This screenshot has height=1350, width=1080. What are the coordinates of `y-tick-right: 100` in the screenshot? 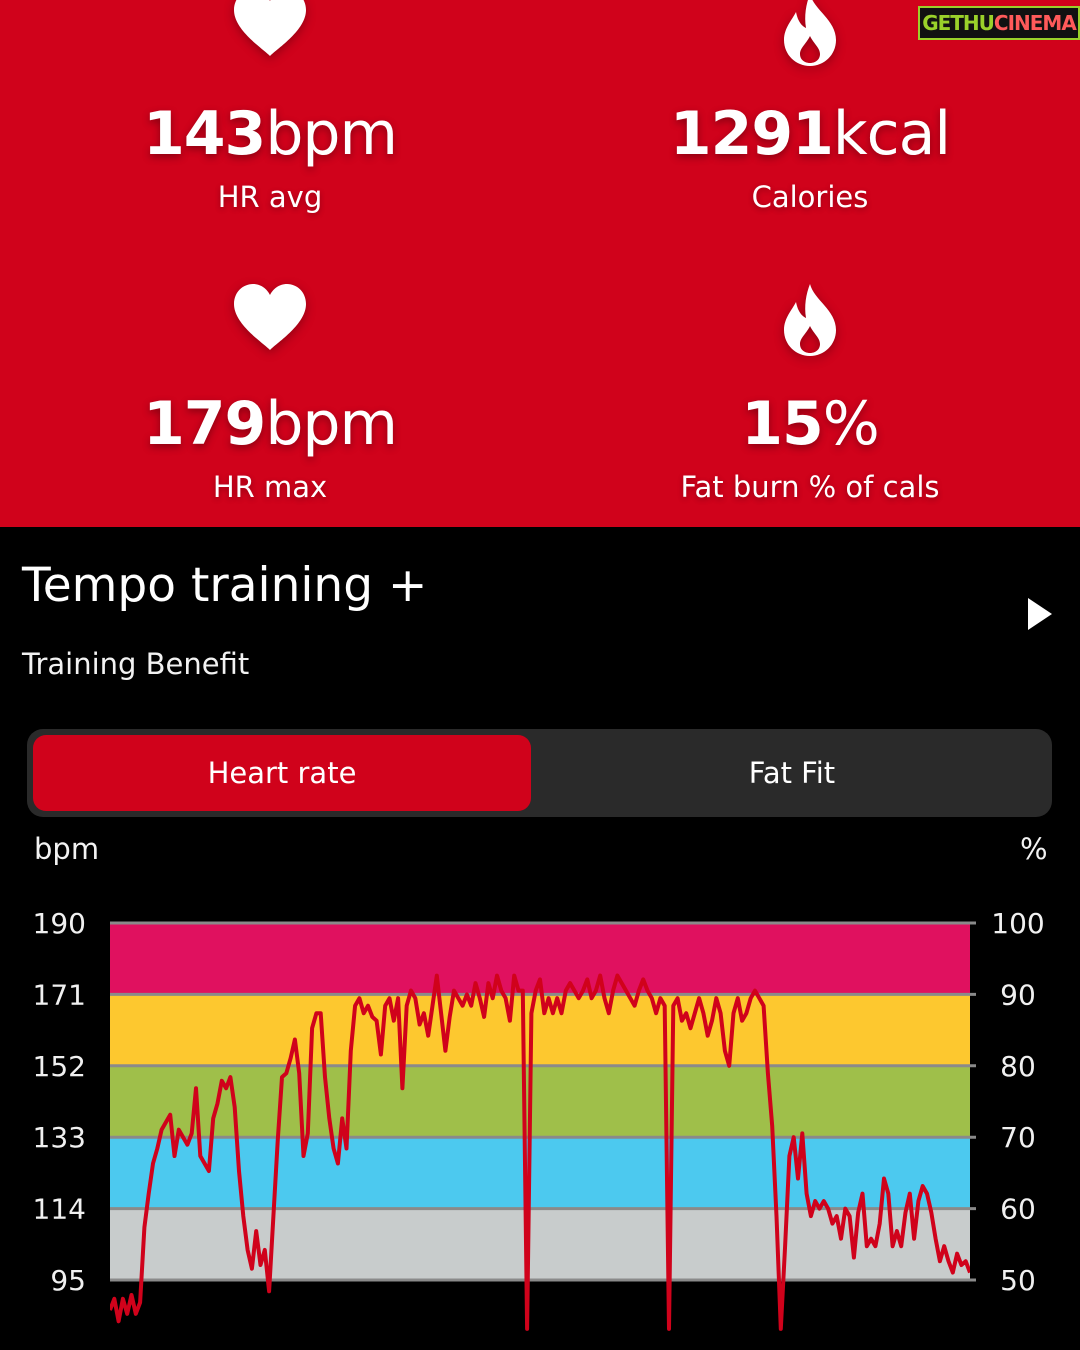 It's located at (1017, 923).